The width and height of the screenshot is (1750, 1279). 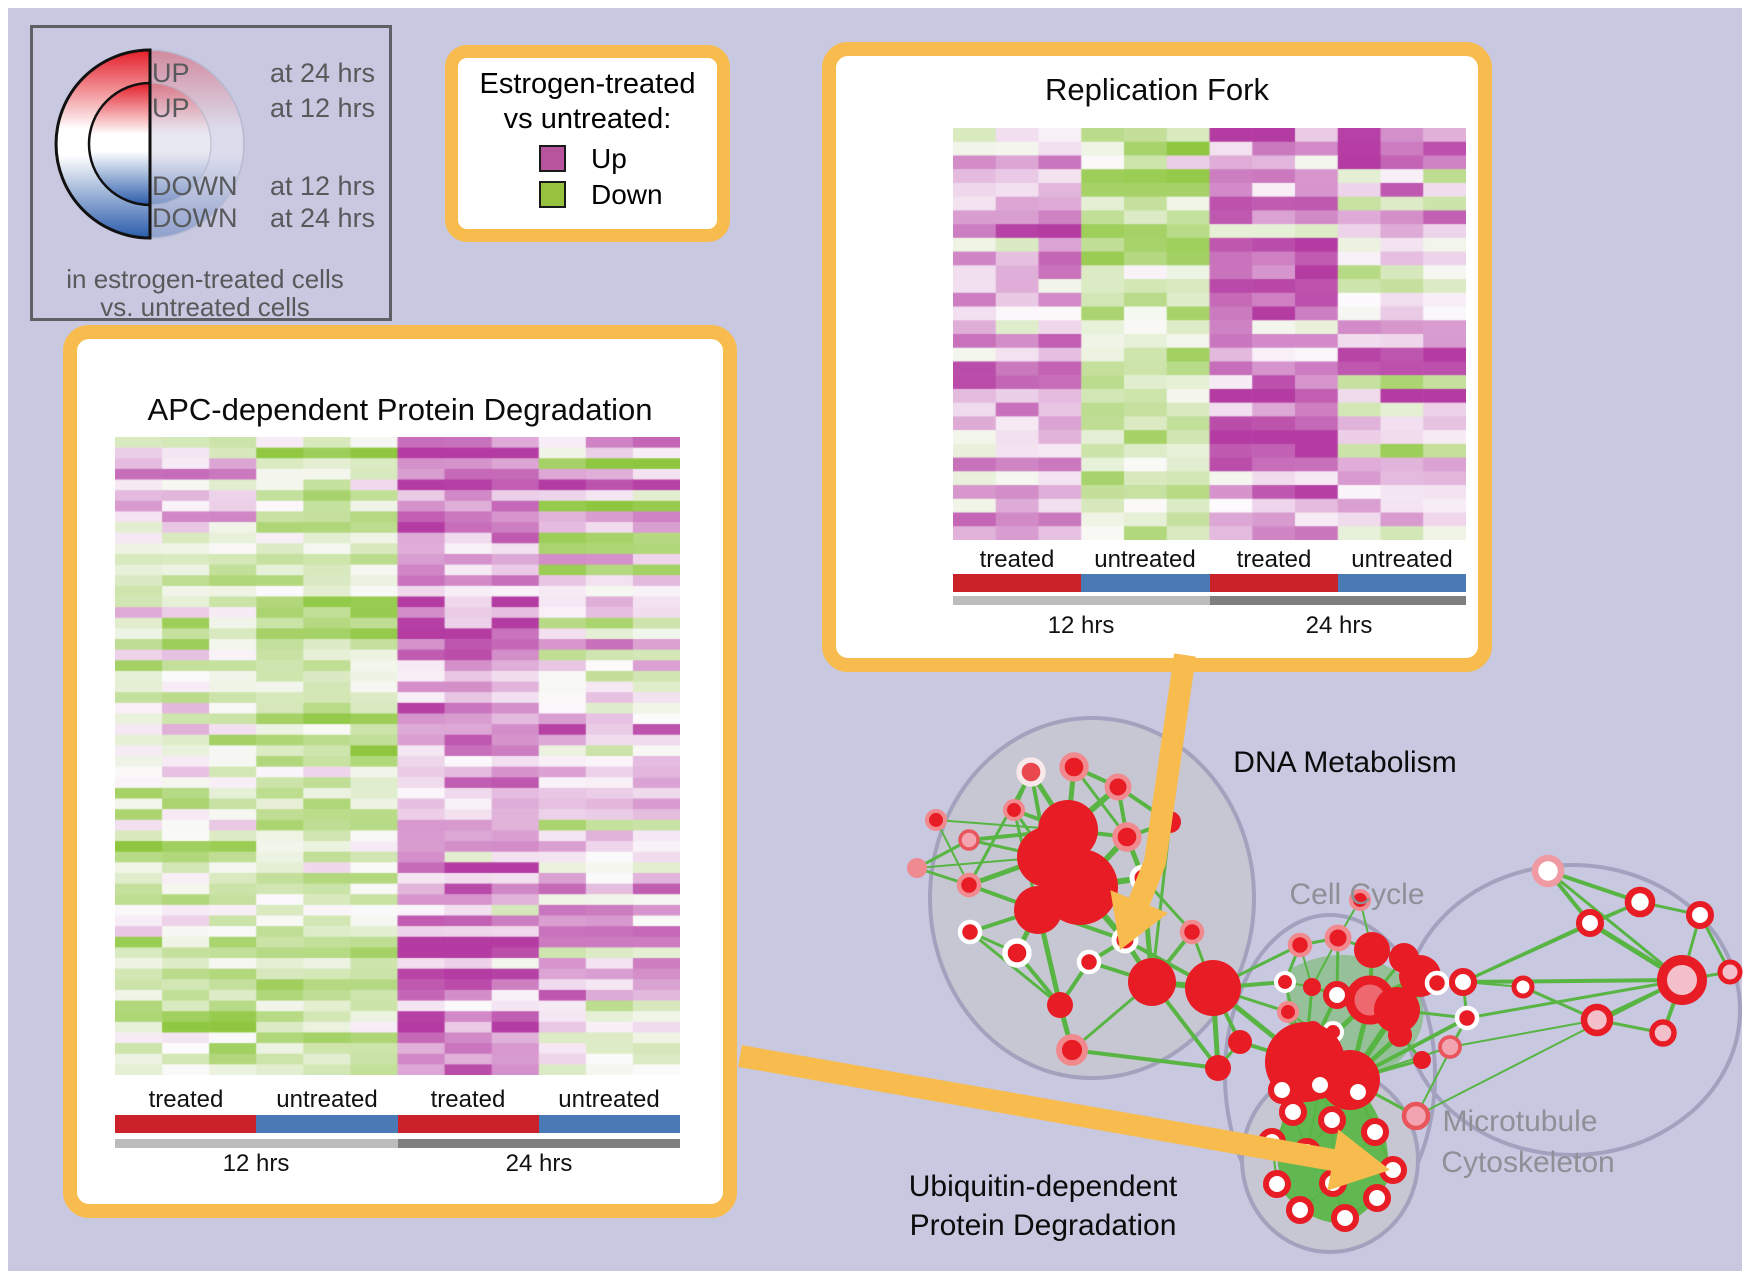 What do you see at coordinates (186, 1099) in the screenshot?
I see `apc-group-label-treated-12: treated` at bounding box center [186, 1099].